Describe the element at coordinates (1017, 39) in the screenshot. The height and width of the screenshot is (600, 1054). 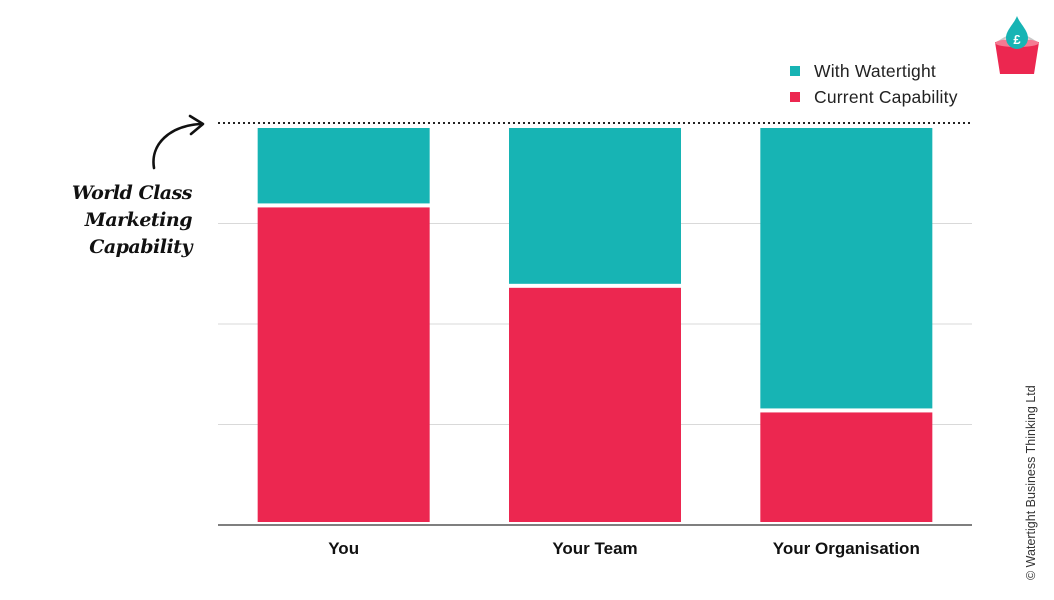
I see `logo-symbol: £` at that location.